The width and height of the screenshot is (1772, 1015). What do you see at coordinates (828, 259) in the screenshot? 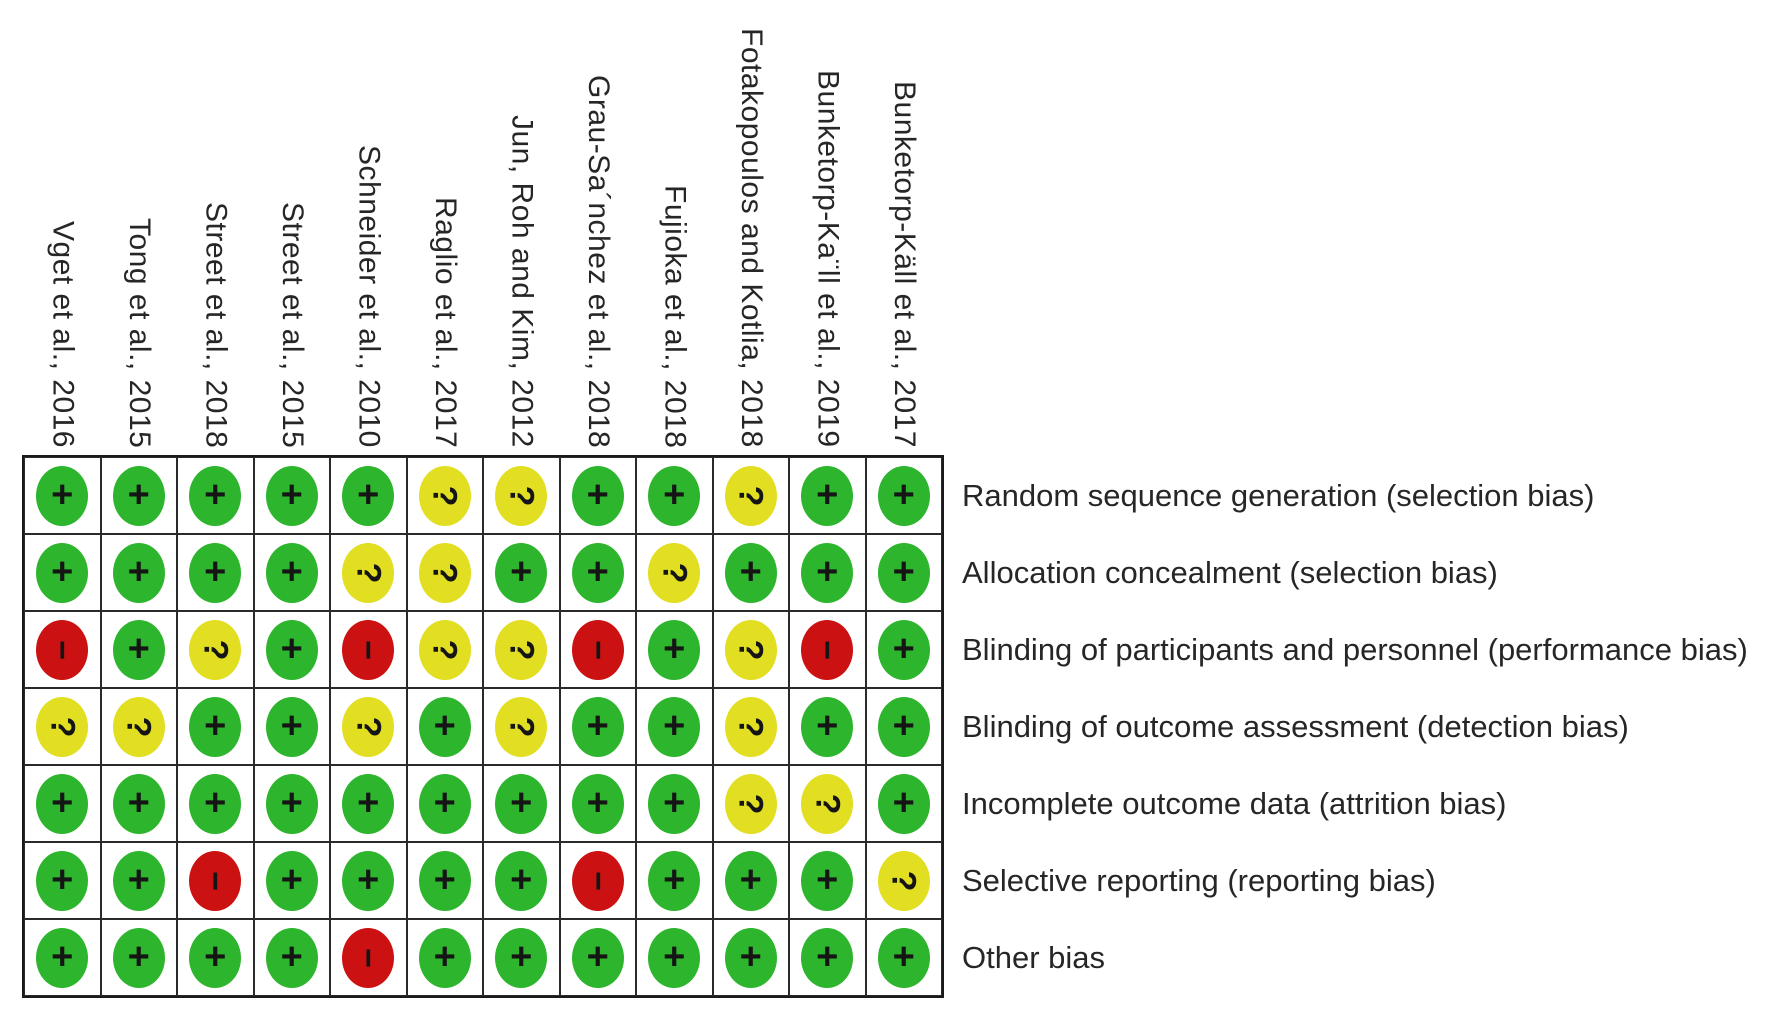
I see `study-label: Bunketorp-Ka¨ll et al., 2019` at bounding box center [828, 259].